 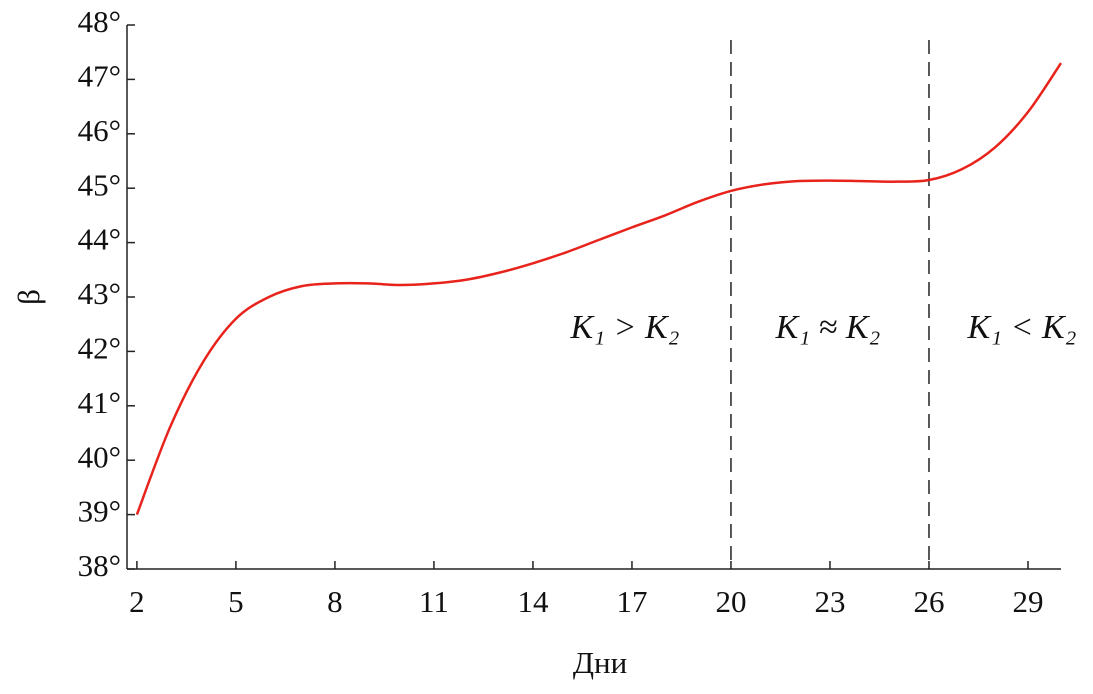 I want to click on y-tick-label: 42°, so click(x=99, y=348).